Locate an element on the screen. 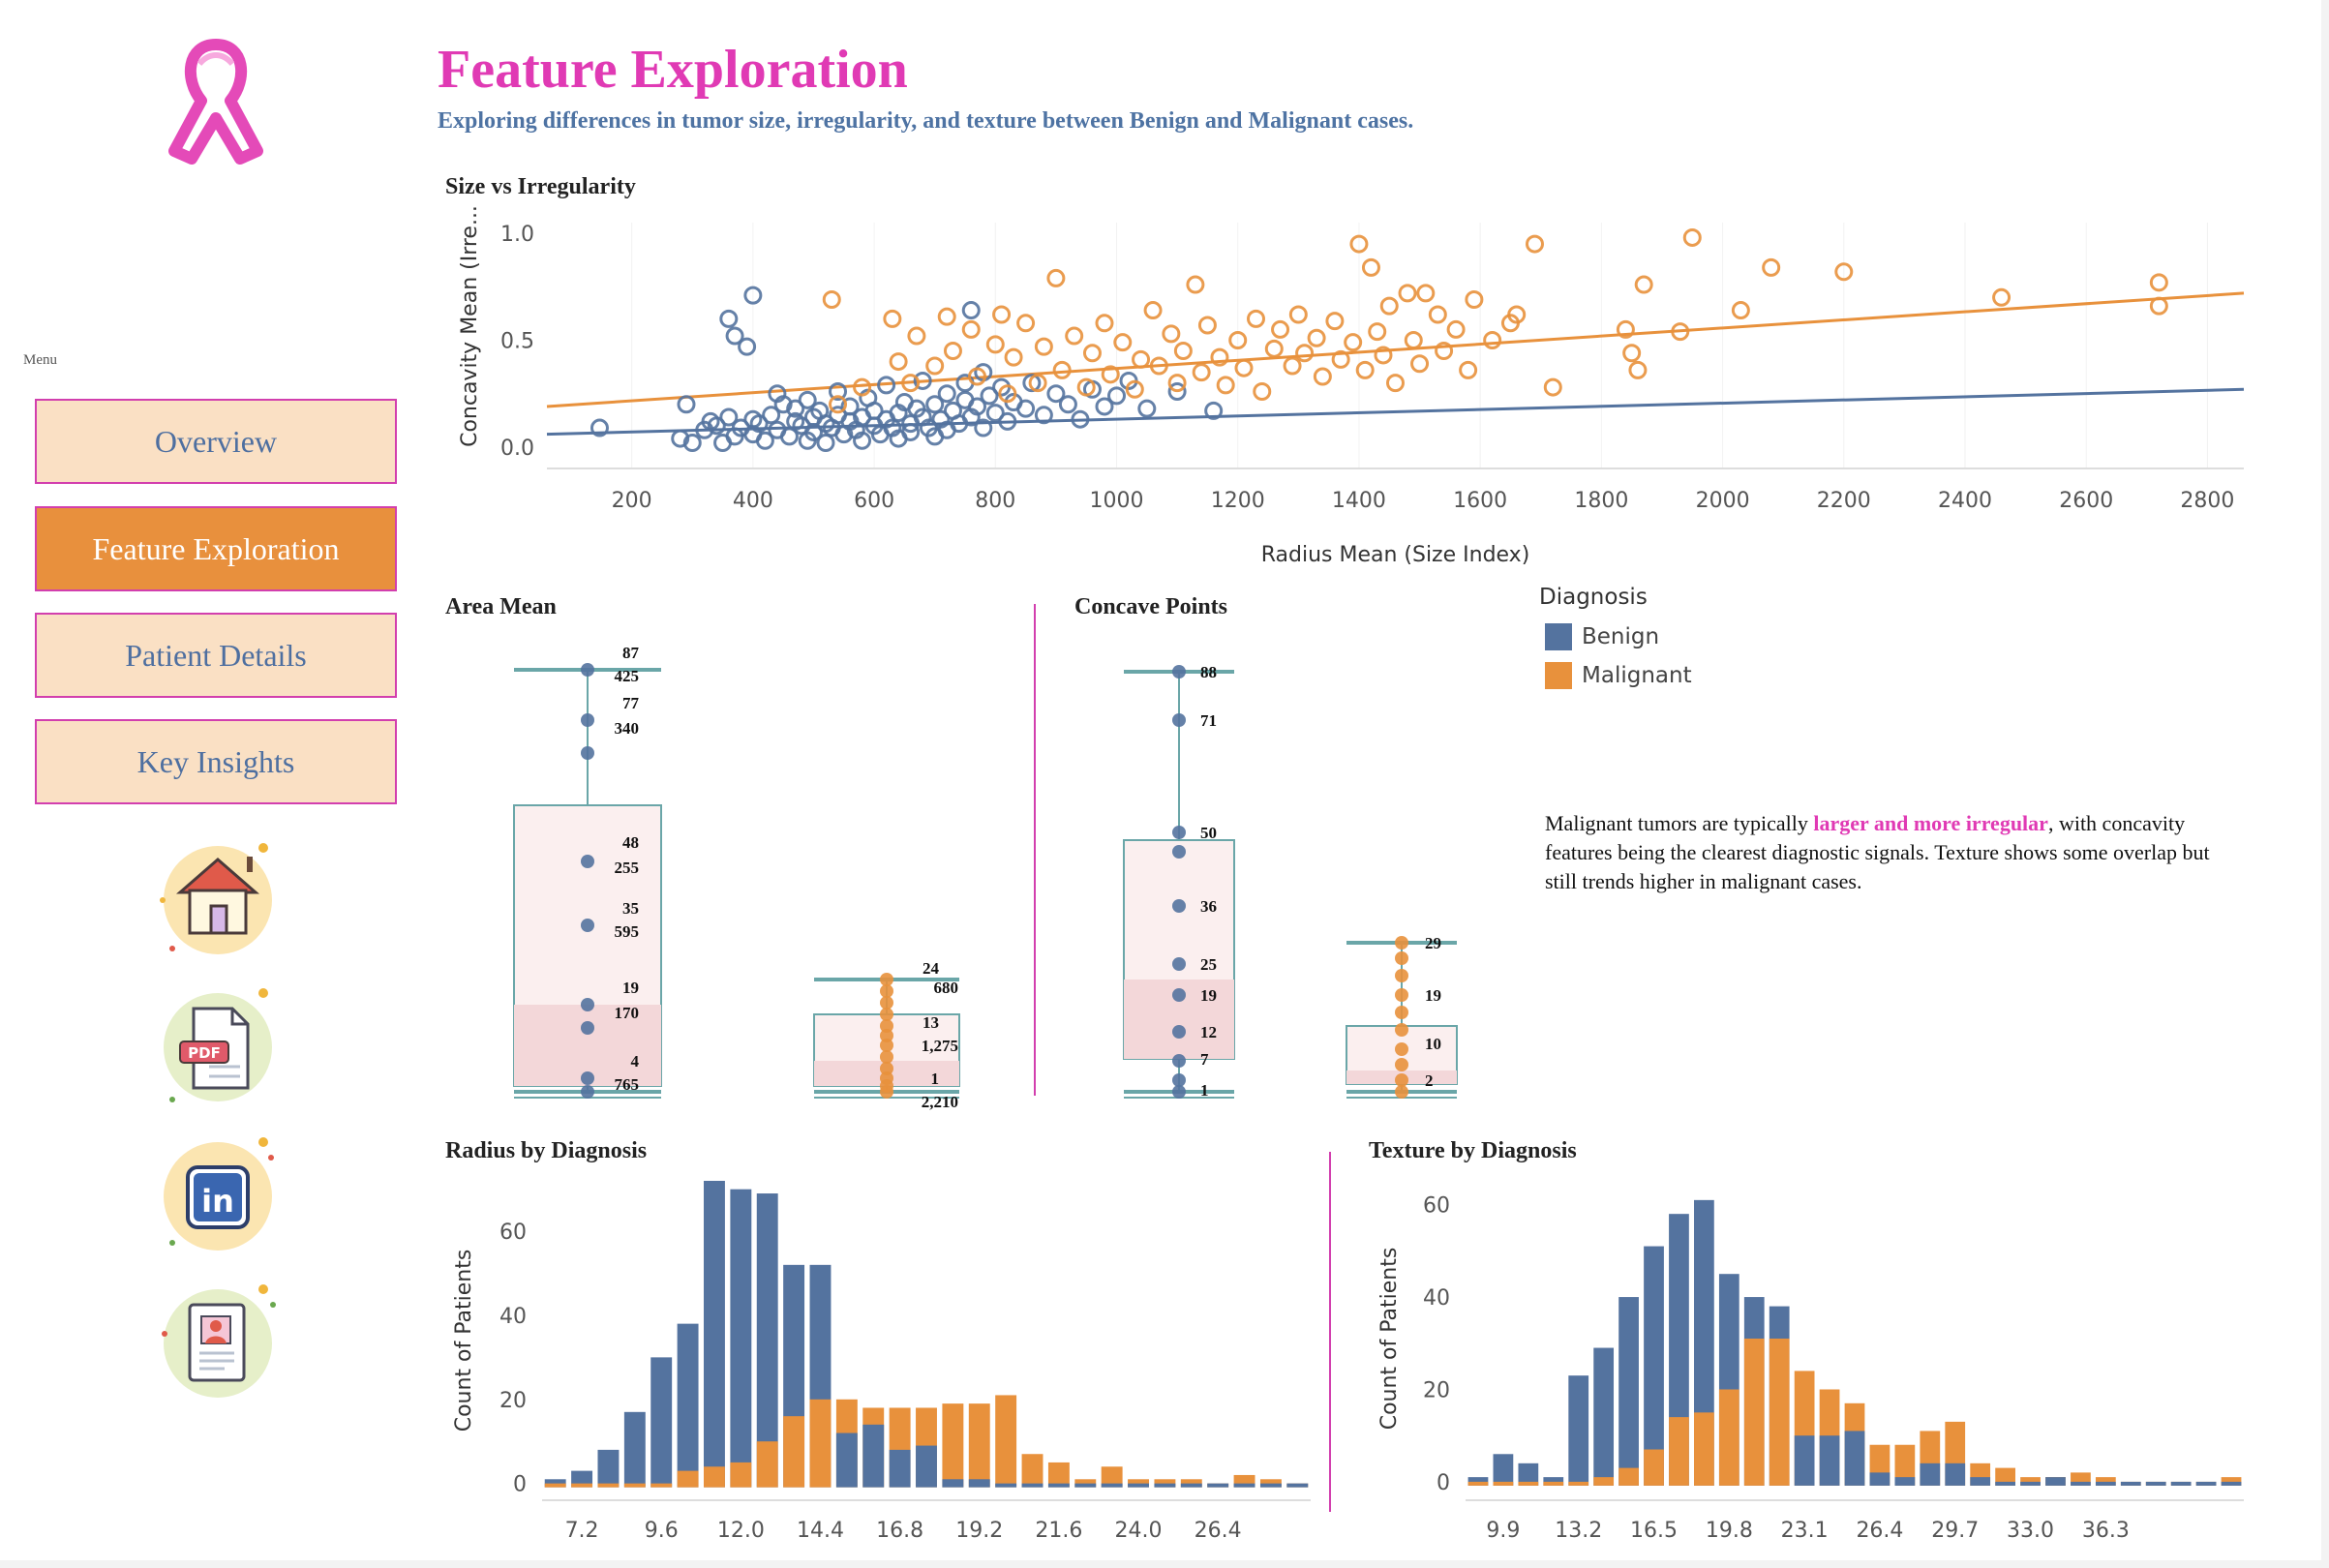  area-malignant-label: 24 is located at coordinates (931, 968).